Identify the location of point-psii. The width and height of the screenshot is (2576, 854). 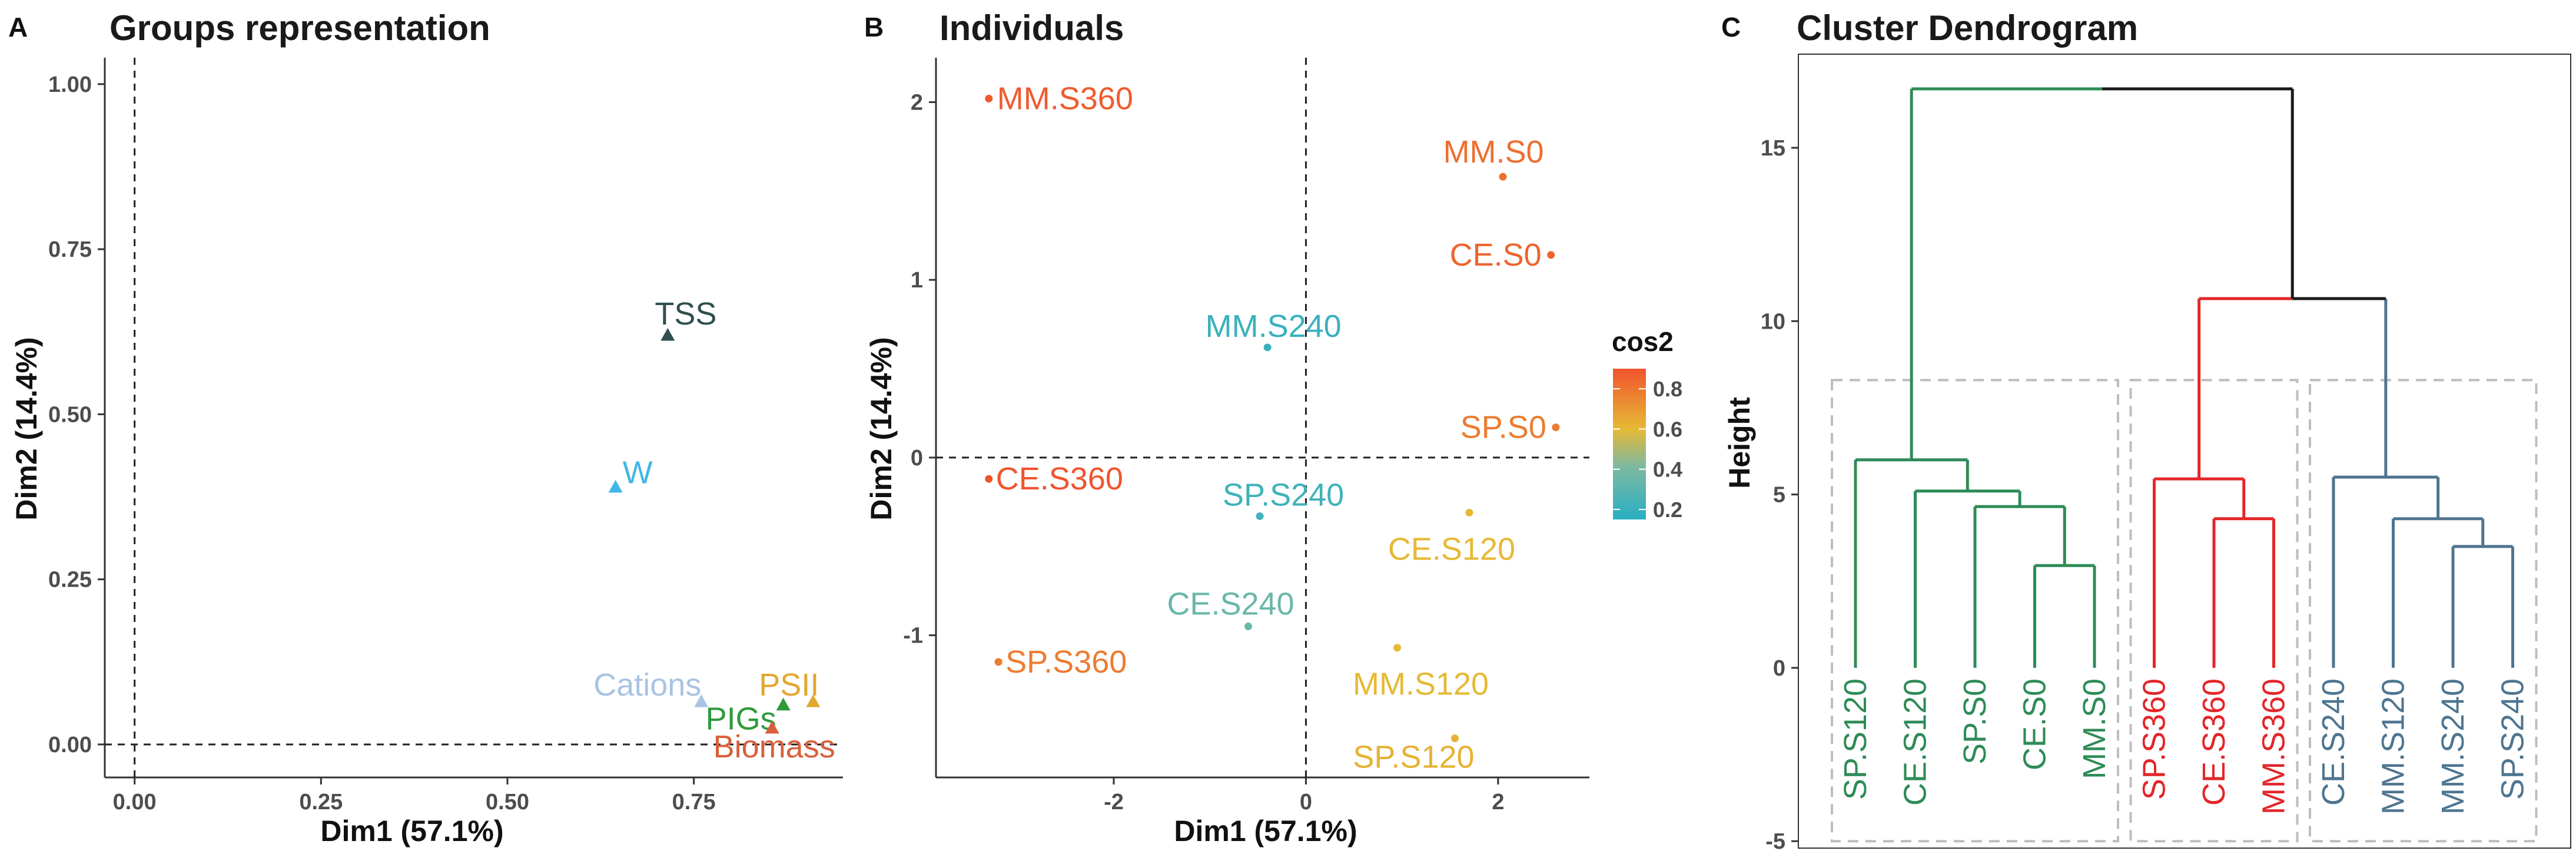
(813, 701).